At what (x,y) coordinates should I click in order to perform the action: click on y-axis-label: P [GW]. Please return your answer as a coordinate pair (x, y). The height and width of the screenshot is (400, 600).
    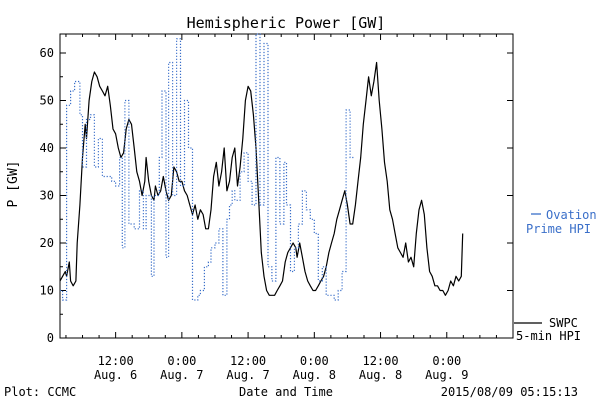
    Looking at the image, I should click on (13, 184).